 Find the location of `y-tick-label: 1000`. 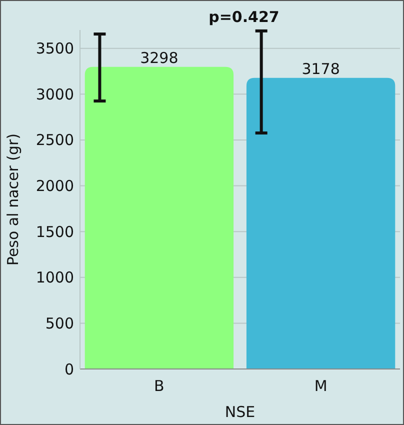

y-tick-label: 1000 is located at coordinates (55, 277).